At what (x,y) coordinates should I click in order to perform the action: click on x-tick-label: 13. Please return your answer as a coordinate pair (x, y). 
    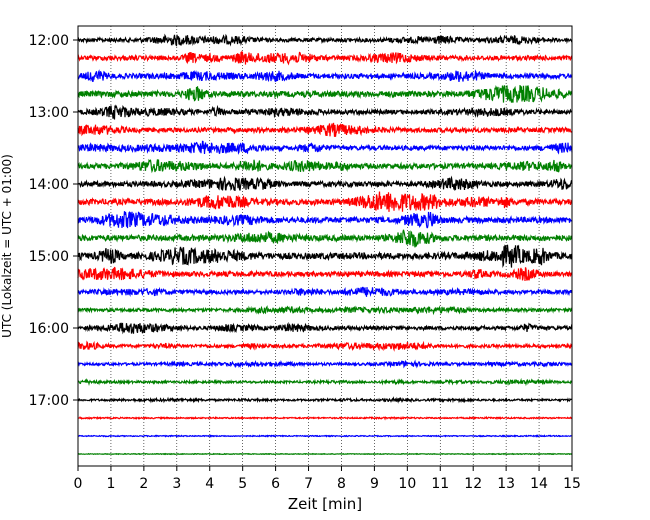
    Looking at the image, I should click on (506, 484).